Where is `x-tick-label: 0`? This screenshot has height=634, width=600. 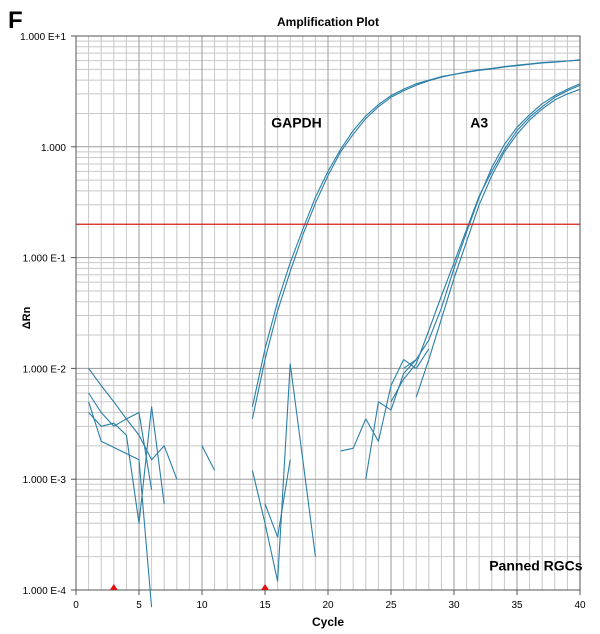 x-tick-label: 0 is located at coordinates (76, 605).